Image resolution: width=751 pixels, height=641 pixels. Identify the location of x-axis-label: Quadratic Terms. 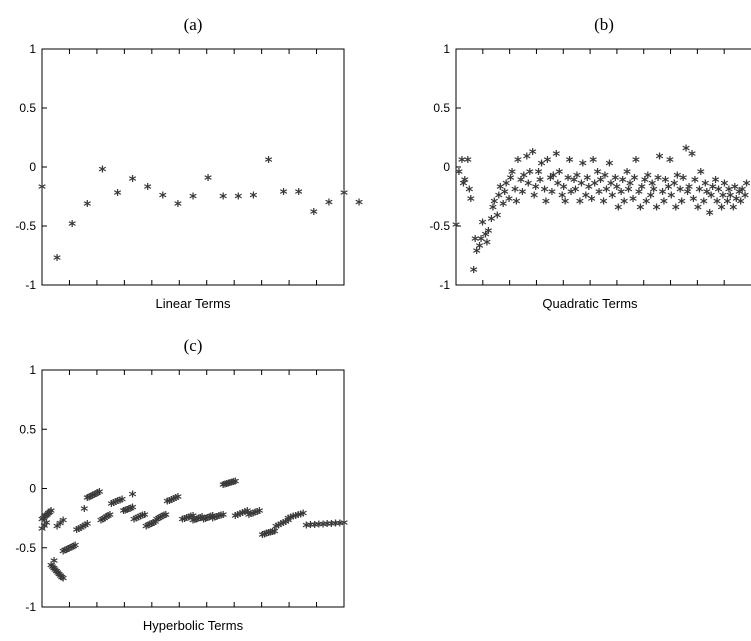
(590, 303).